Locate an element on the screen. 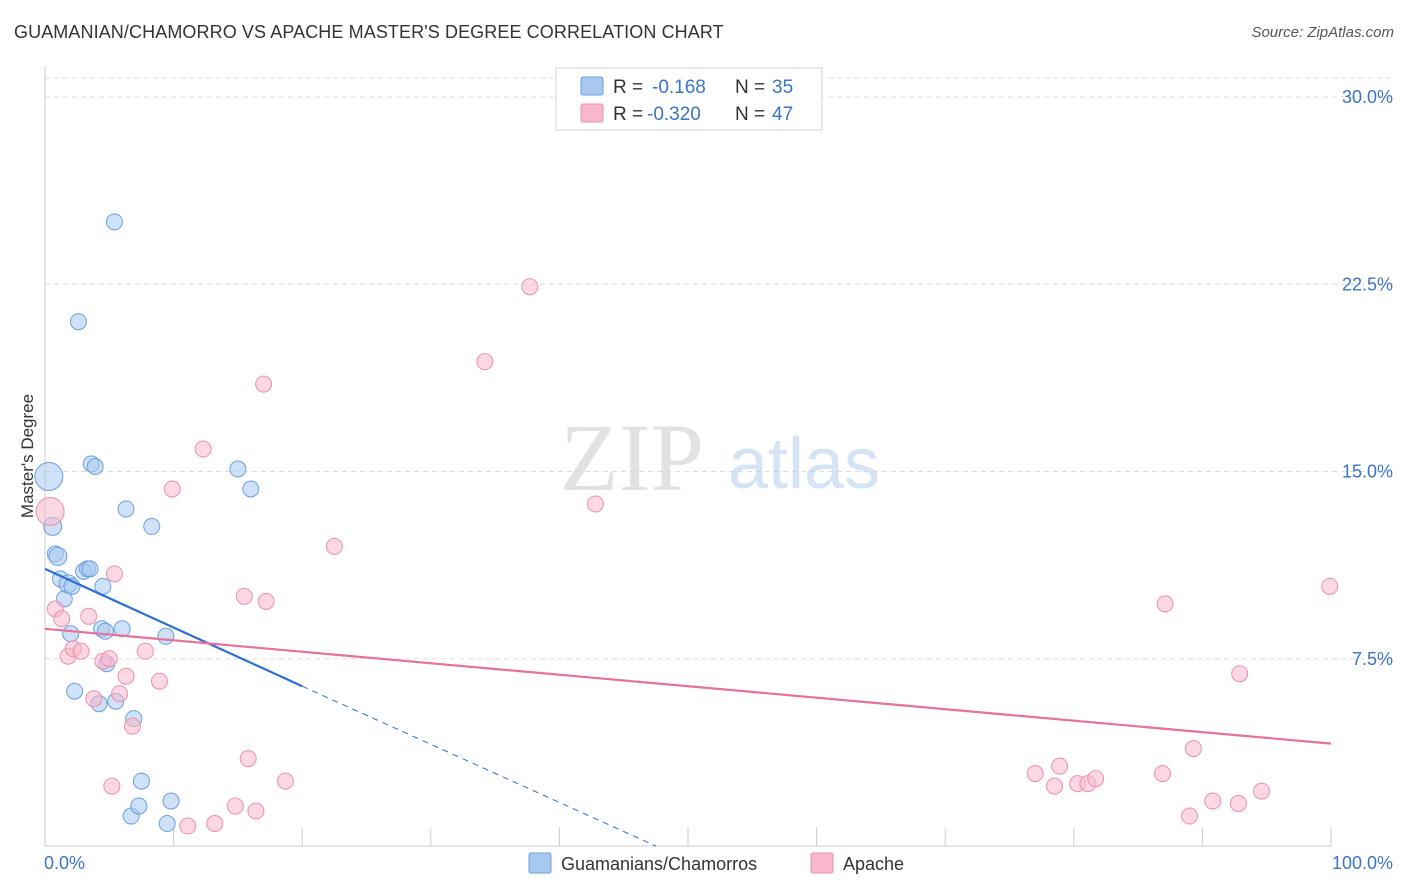  legend: R = -0.168 N = 35 R = -0.320 N = 47 is located at coordinates (689, 99).